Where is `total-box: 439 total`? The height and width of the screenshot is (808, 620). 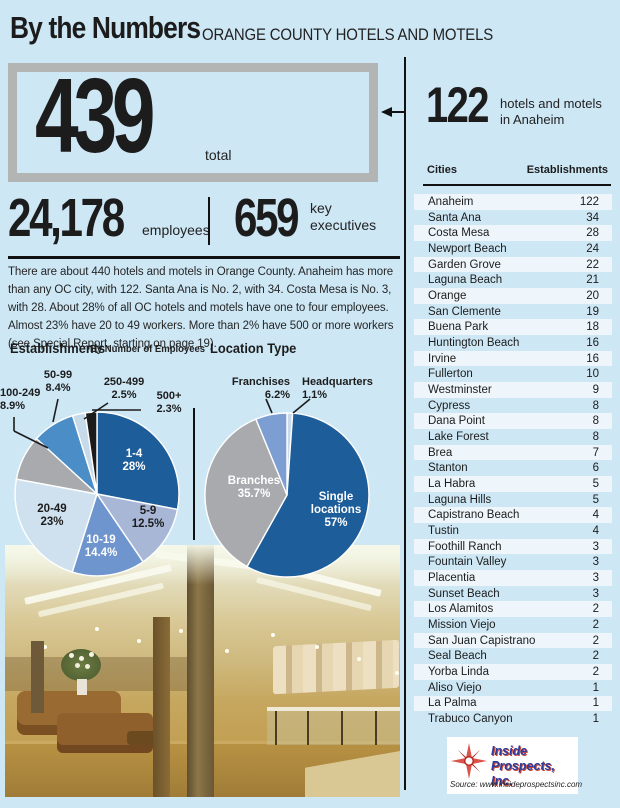 total-box: 439 total is located at coordinates (193, 122).